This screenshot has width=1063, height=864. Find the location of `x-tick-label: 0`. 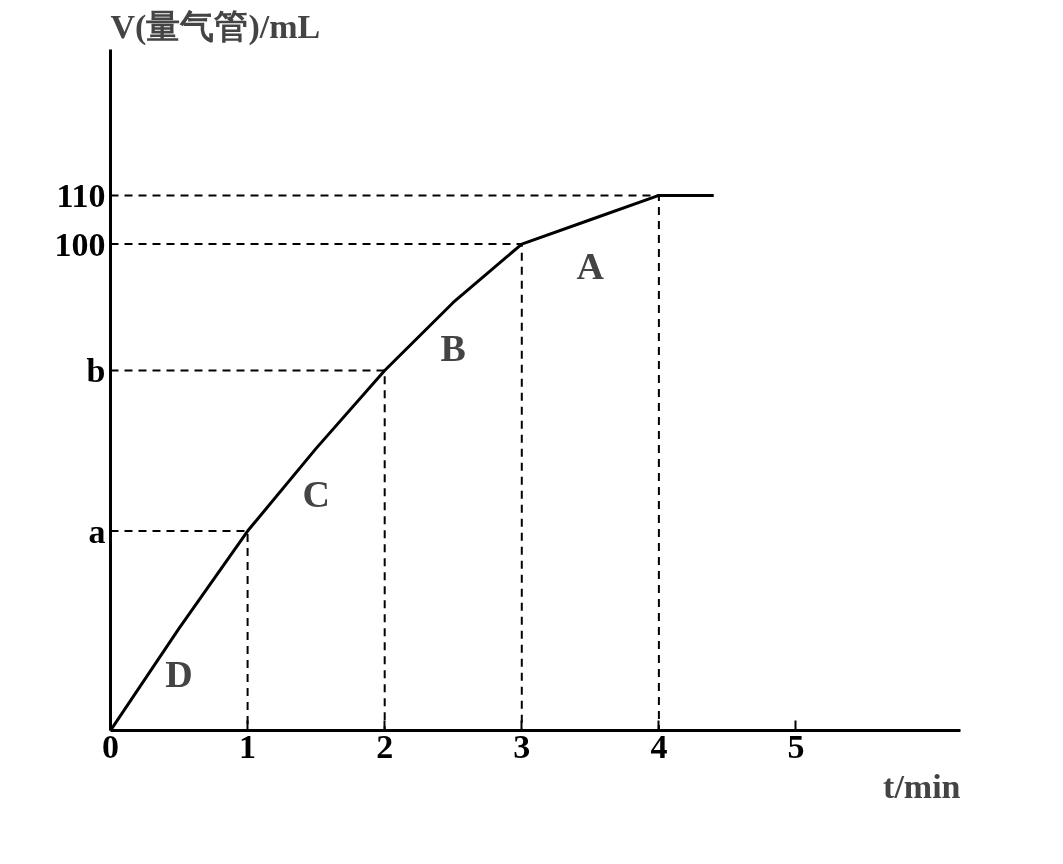

x-tick-label: 0 is located at coordinates (110, 746).